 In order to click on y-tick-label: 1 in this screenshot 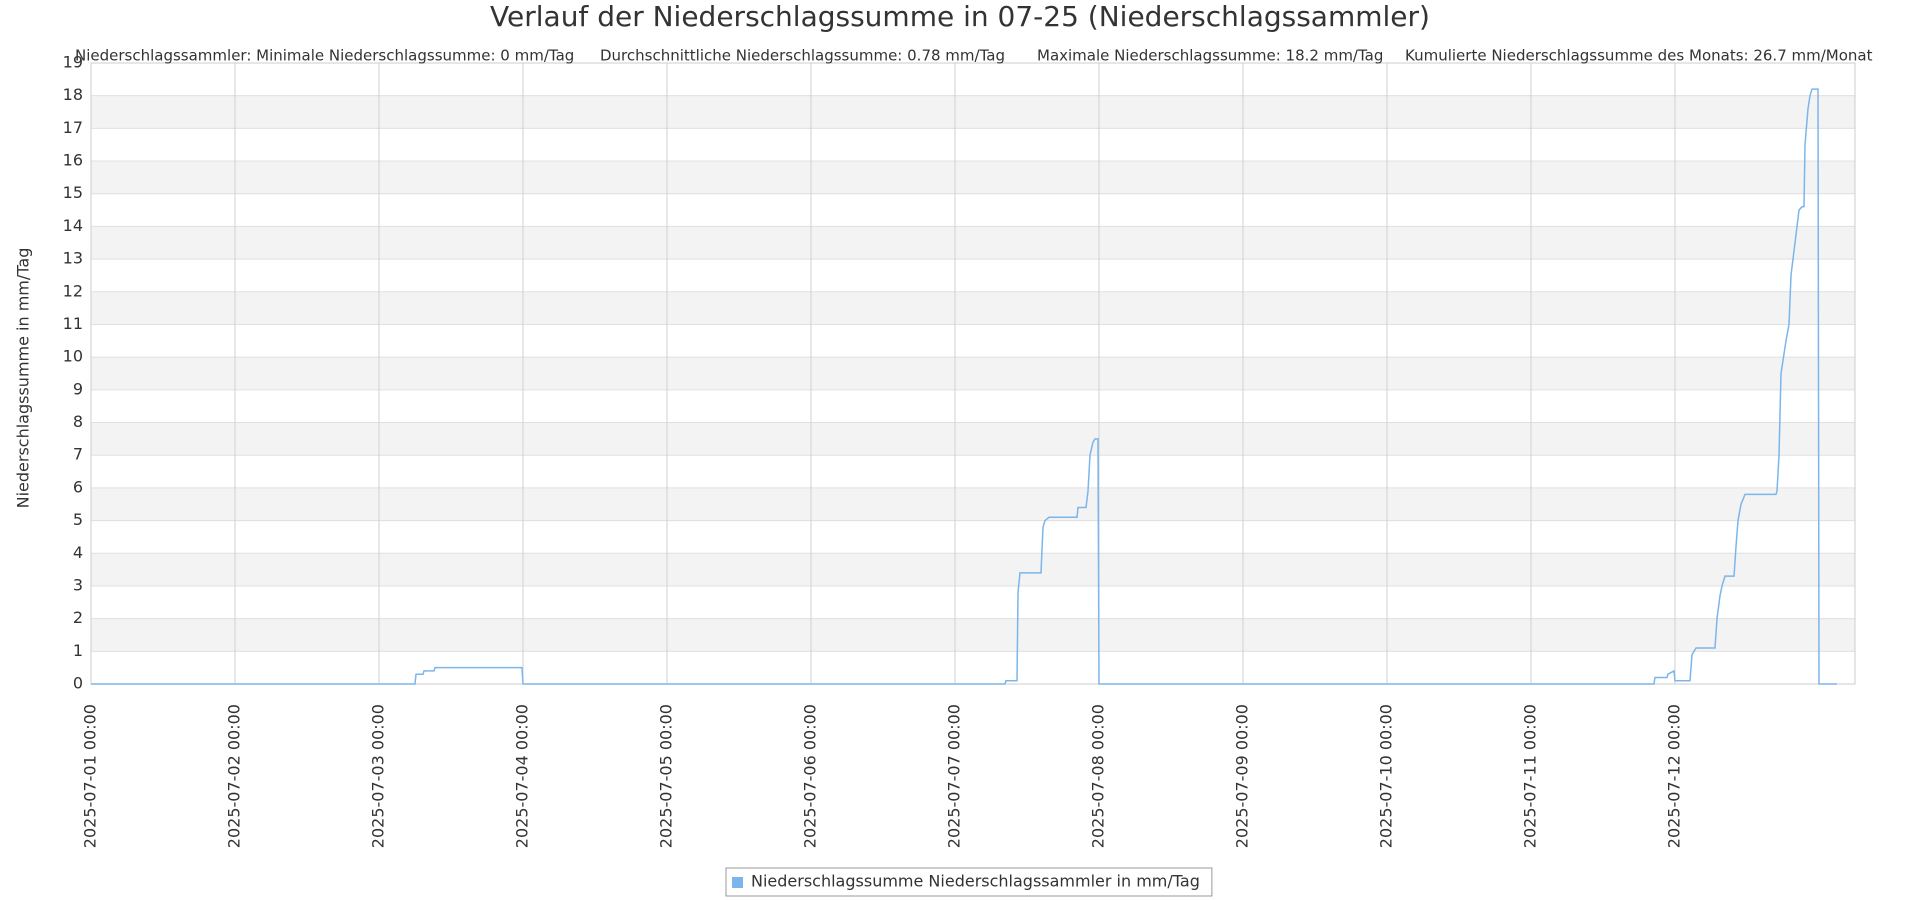, I will do `click(78, 650)`.